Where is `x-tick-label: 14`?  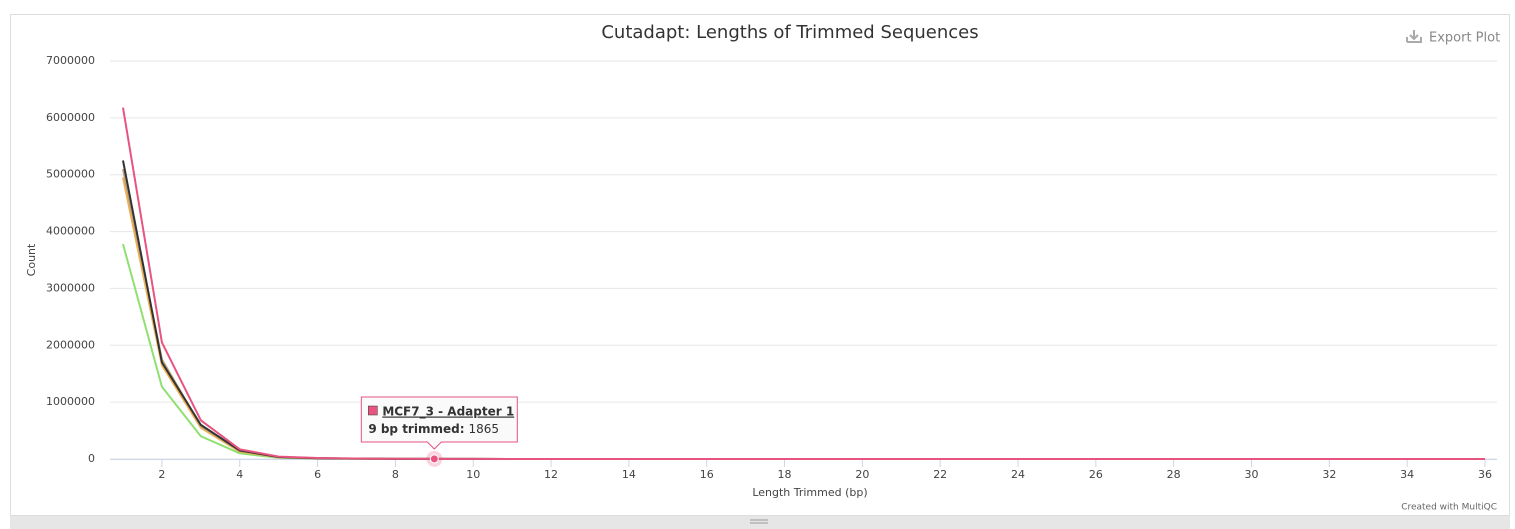
x-tick-label: 14 is located at coordinates (629, 474).